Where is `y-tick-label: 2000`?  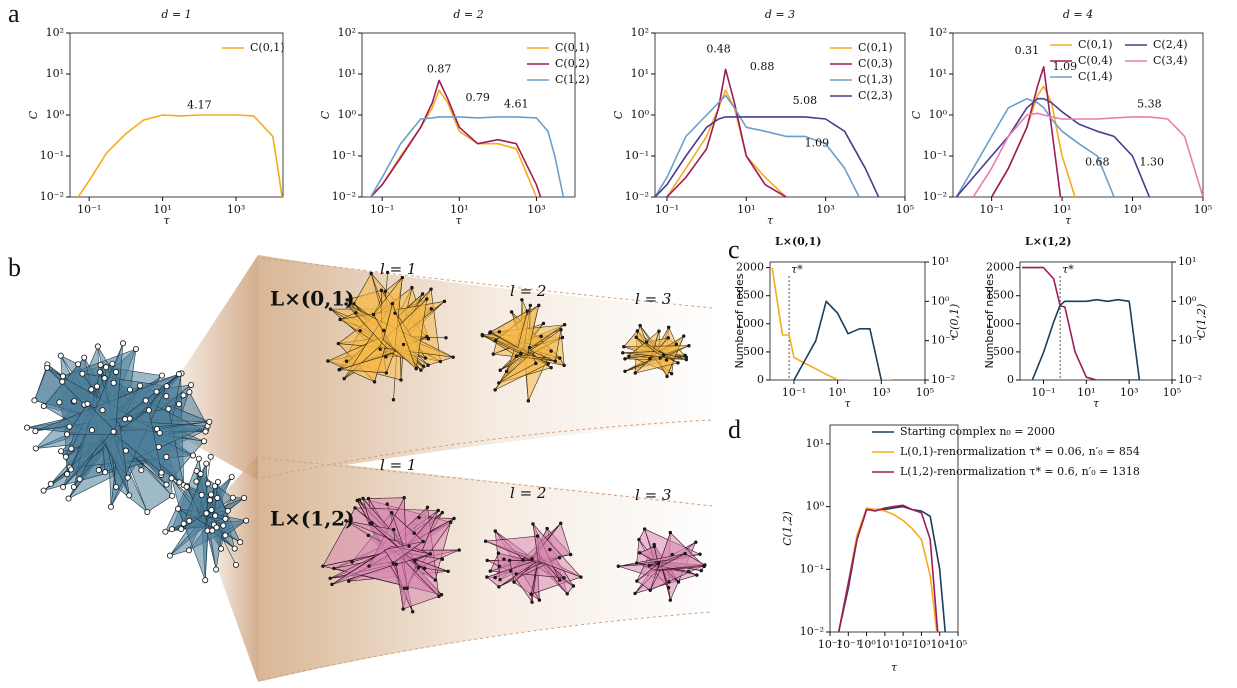
y-tick-label: 2000 is located at coordinates (1000, 267).